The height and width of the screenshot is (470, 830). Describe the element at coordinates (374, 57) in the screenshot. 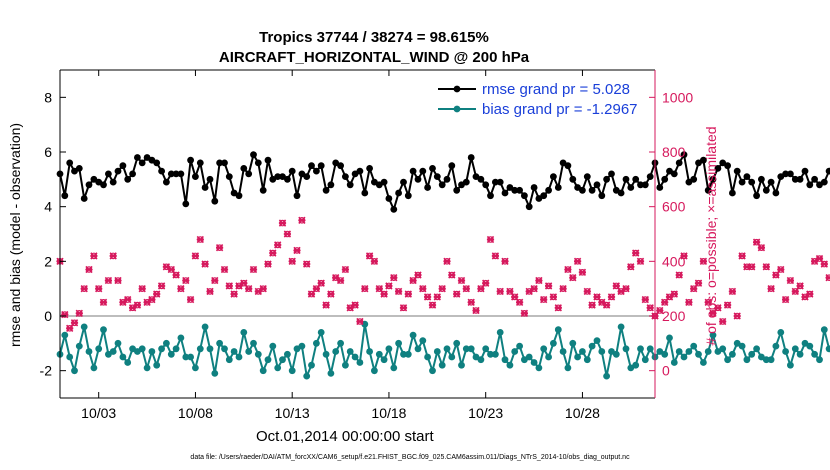

I see `chart-subtitle: AIRCRAFT_HORIZONTAL_WIND @ 200 hPa` at that location.